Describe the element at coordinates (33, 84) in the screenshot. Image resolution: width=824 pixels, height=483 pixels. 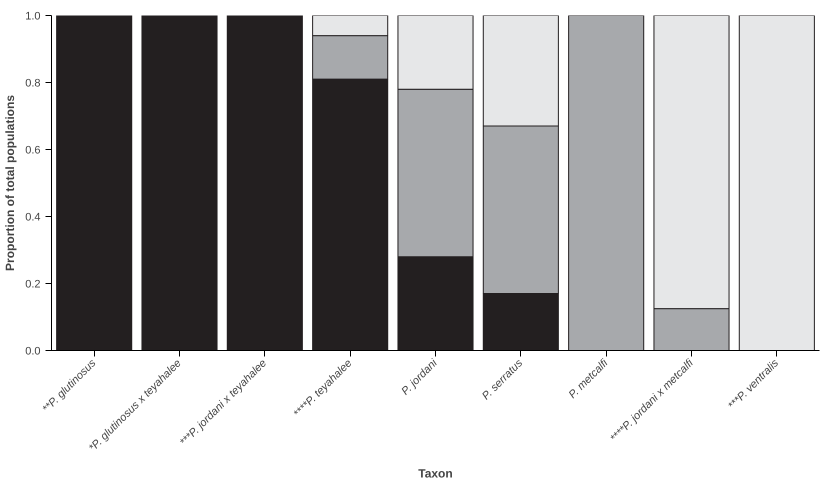
I see `y-tick-label: 0.8` at that location.